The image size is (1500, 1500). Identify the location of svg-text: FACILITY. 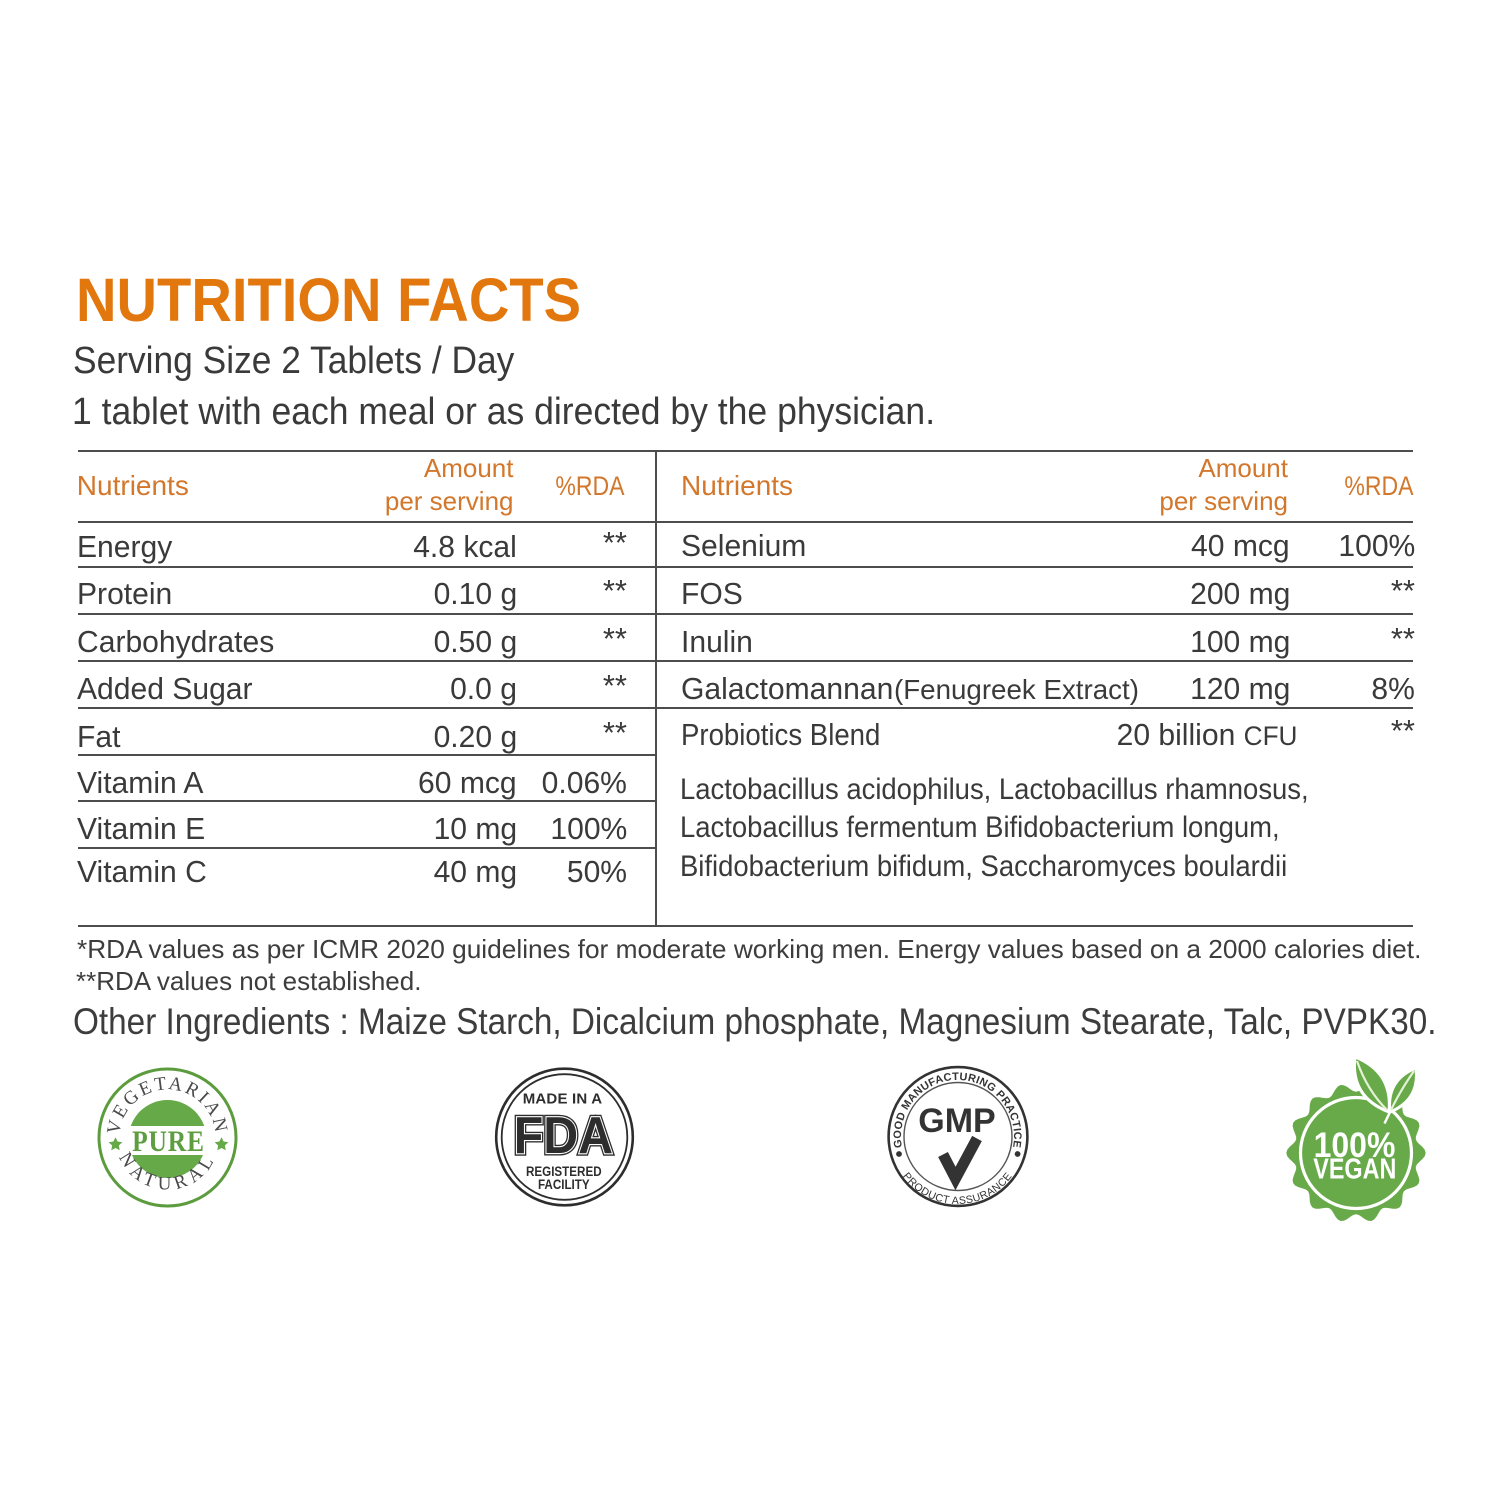
(564, 1184).